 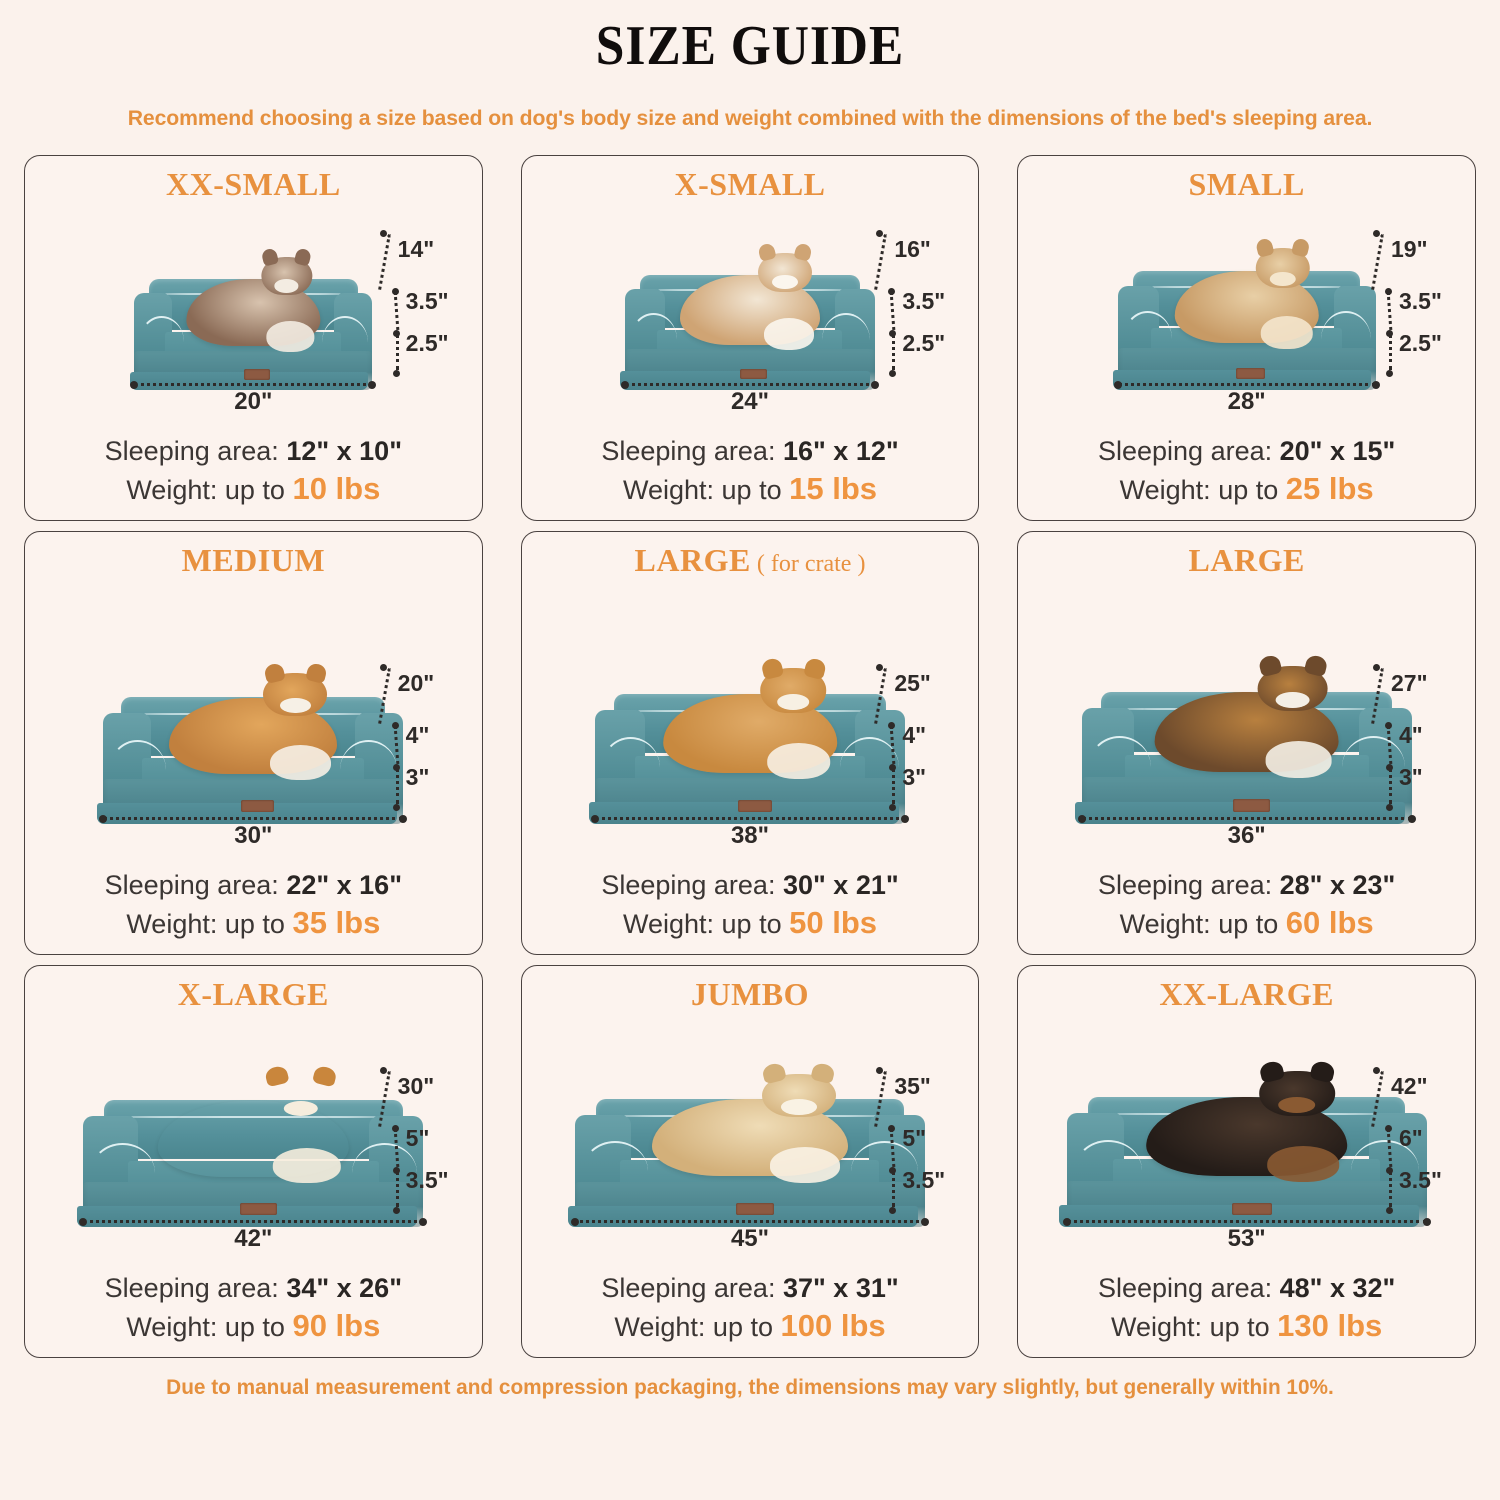 I want to click on dim-width: 30", so click(x=253, y=836).